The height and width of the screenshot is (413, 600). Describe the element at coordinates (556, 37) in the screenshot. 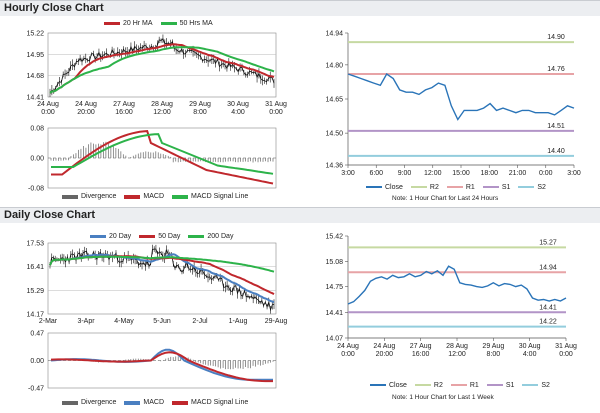

I see `level-r2-label: 14.90` at that location.